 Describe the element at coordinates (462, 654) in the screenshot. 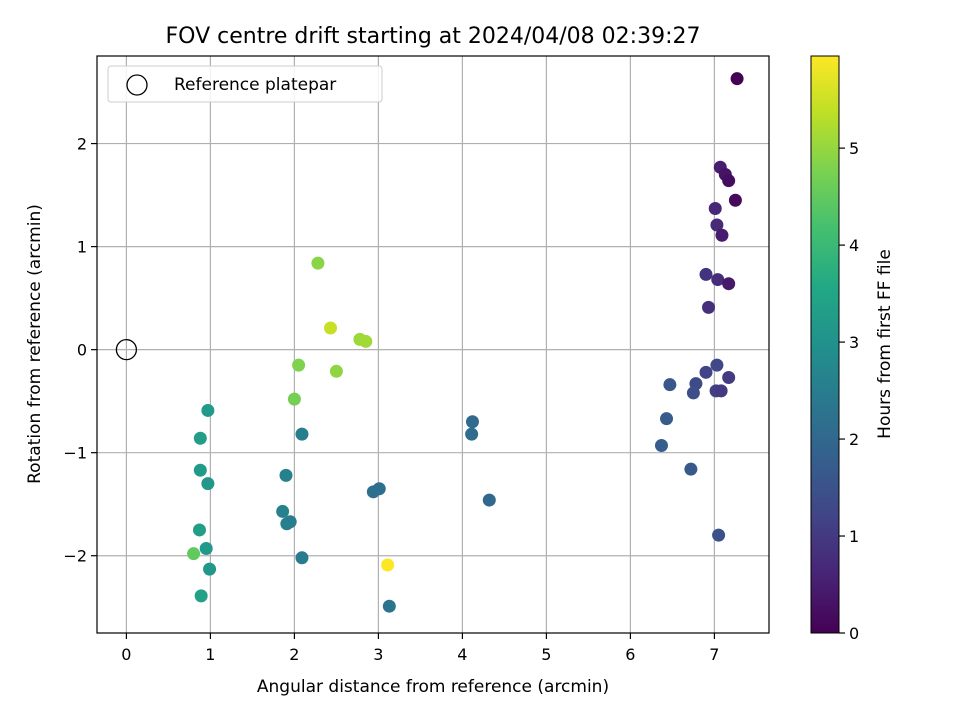

I see `x-tick-label: 4` at that location.